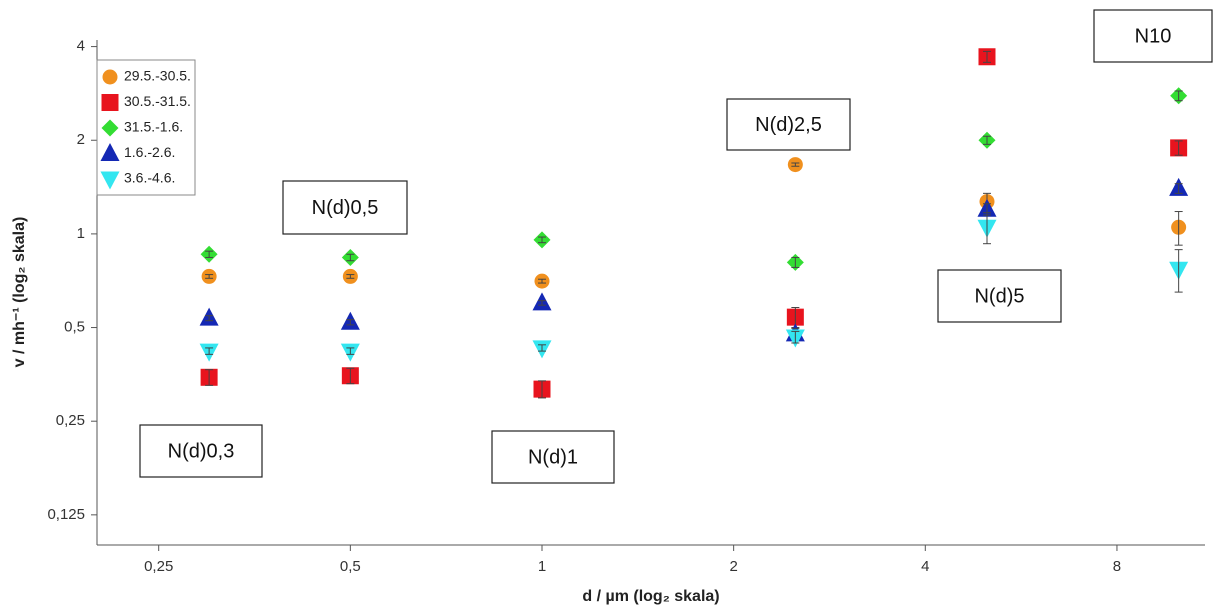 The image size is (1213, 609). I want to click on y-axis-title: v / mh⁻¹ (log₂ skala), so click(19, 292).